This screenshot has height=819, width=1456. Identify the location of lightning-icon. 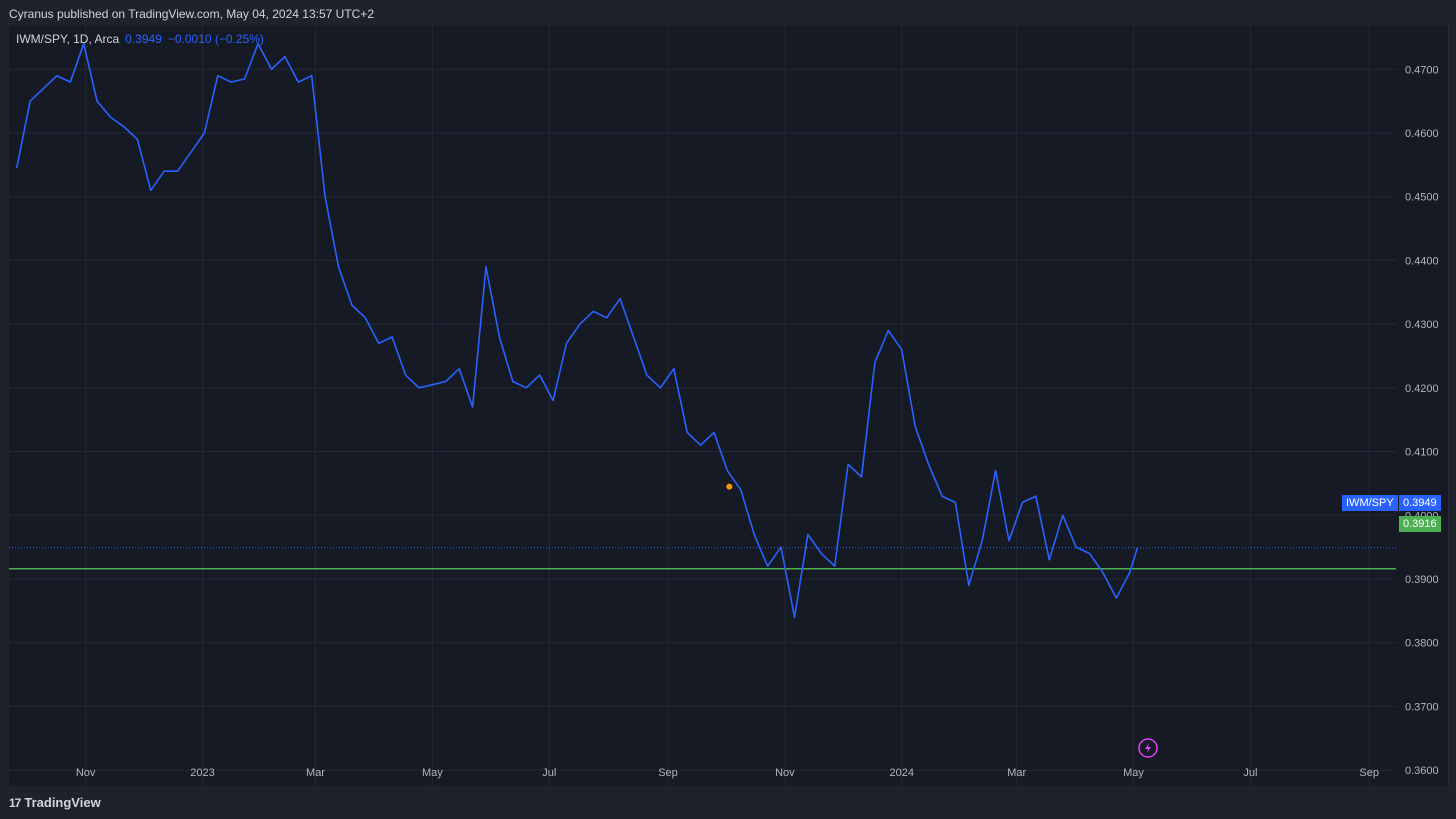
(1148, 748).